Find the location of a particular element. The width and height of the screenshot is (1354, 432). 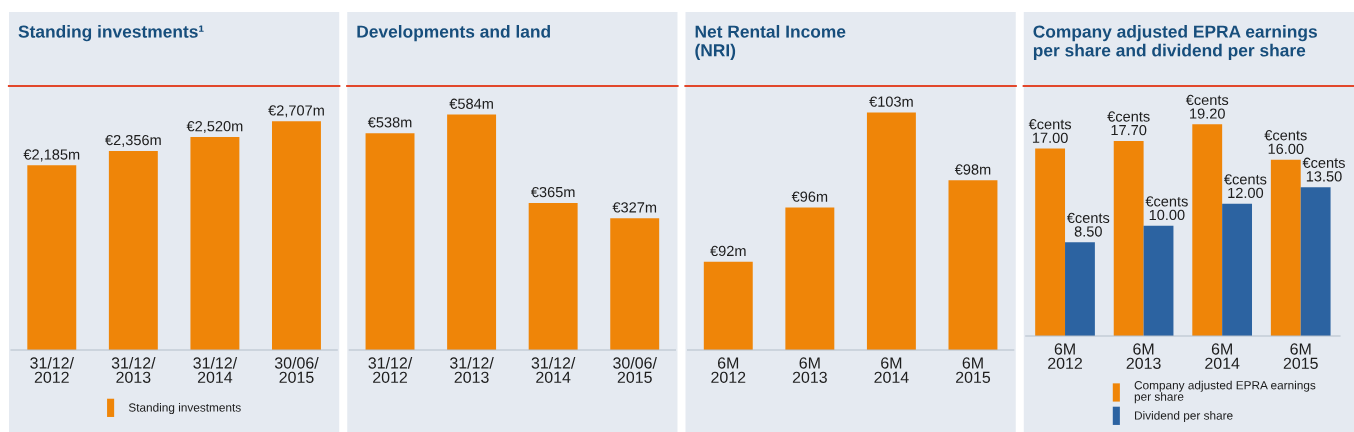

data-label: €365m is located at coordinates (552, 192).